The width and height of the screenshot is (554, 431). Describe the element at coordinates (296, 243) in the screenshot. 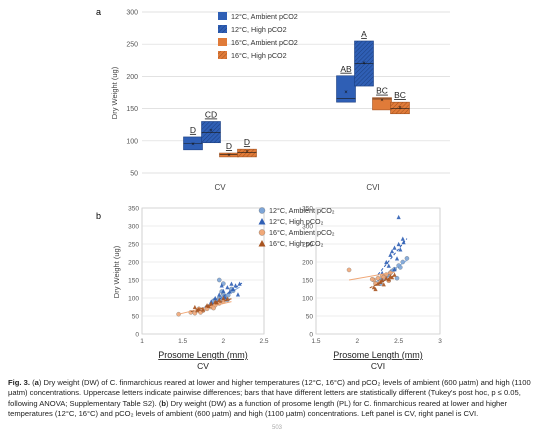

I see `legend-label: 16°C, High pCO₂` at that location.